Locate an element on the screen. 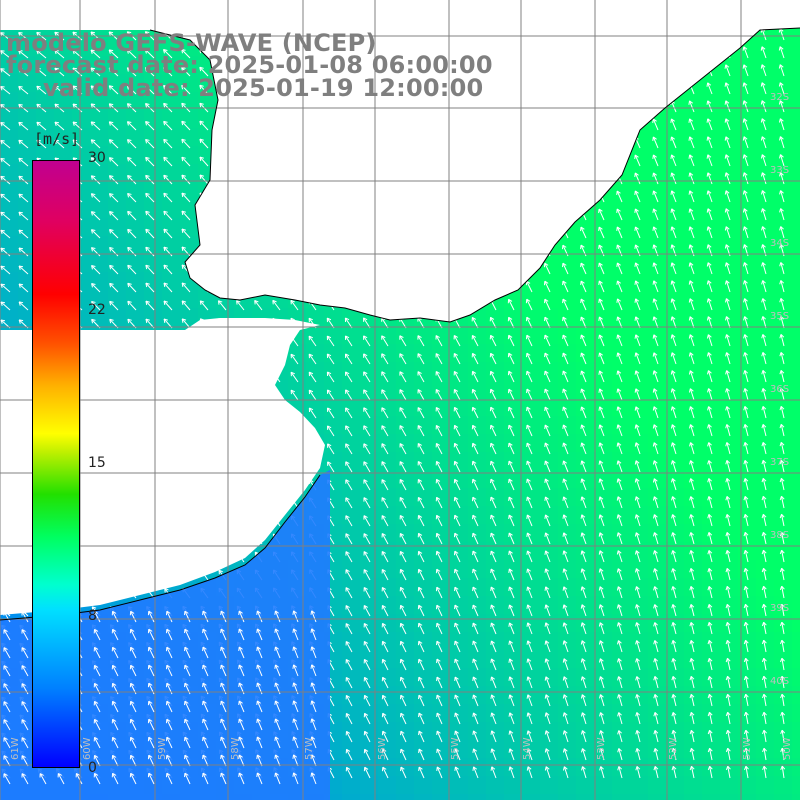  lat-label: 35S is located at coordinates (779, 316).